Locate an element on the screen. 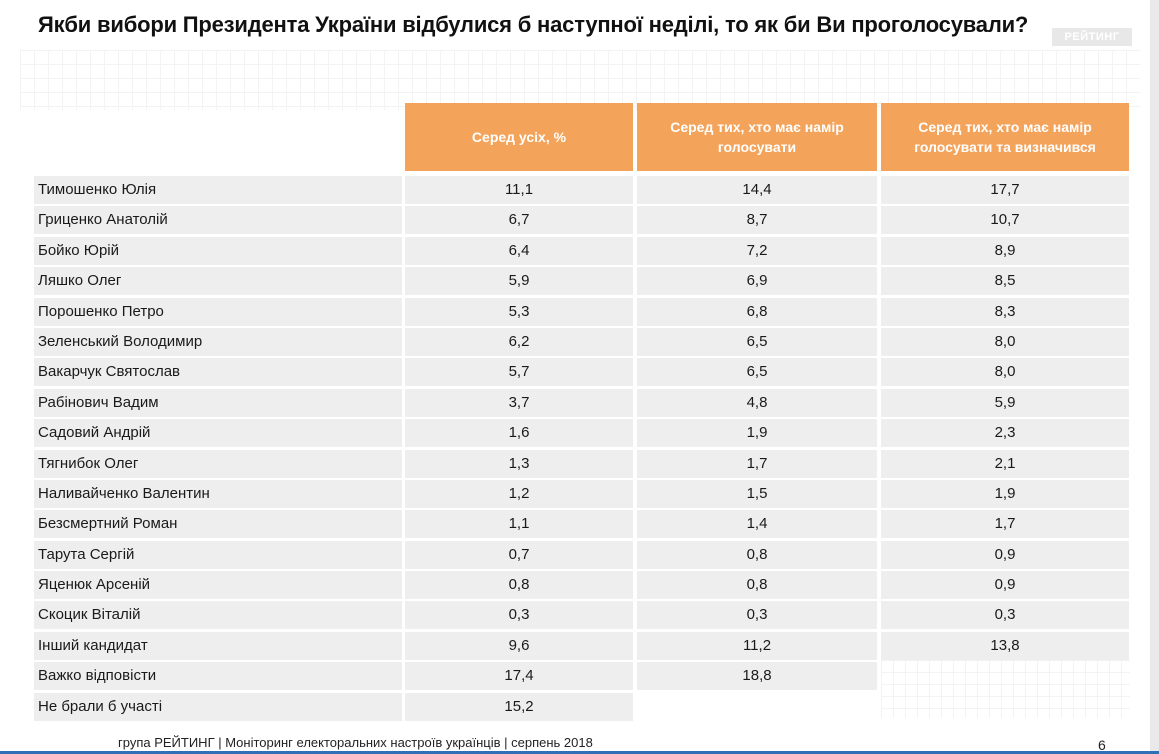  value-cell: 6,8 is located at coordinates (757, 311).